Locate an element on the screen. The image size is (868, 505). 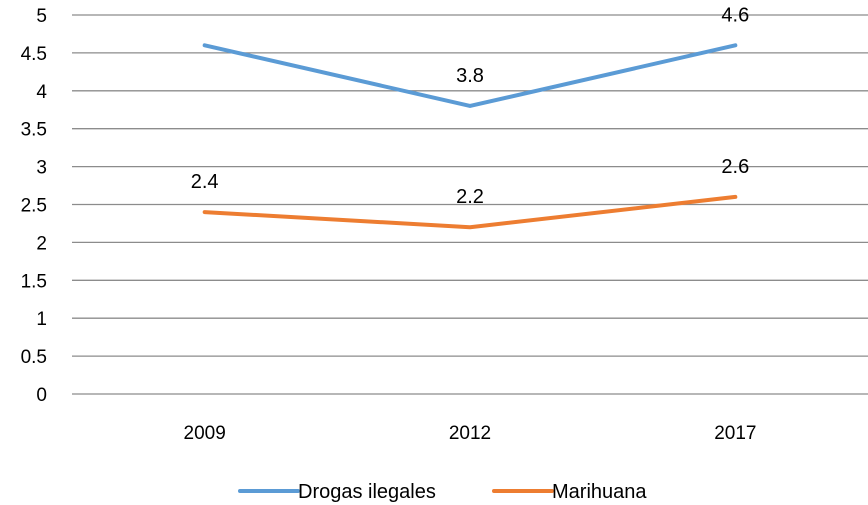
y-tick-label: 2.5 is located at coordinates (34, 206).